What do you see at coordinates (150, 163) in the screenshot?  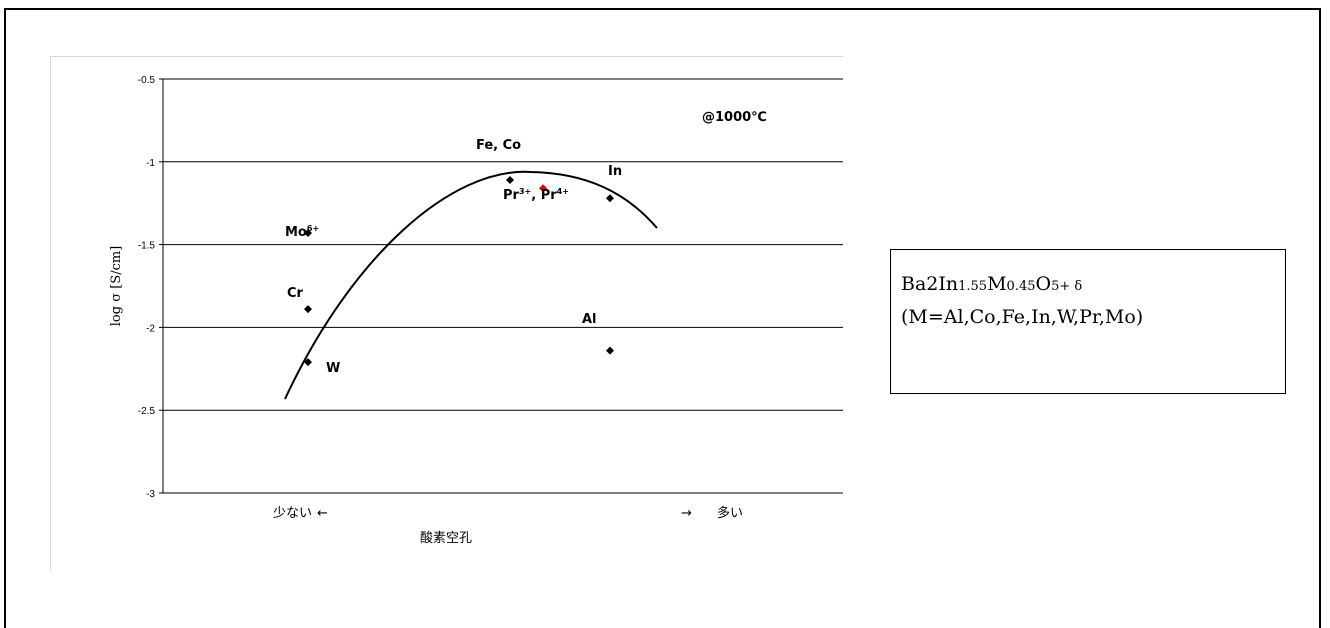 I see `y-tick-label: -1` at bounding box center [150, 163].